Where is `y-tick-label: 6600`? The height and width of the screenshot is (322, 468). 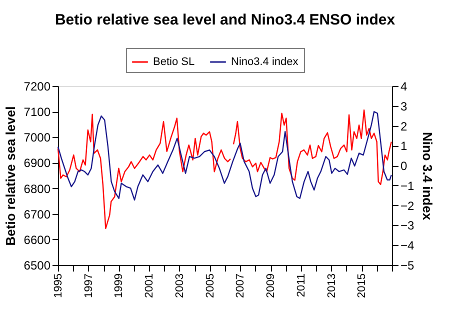
y-tick-label: 6600 is located at coordinates (37, 239).